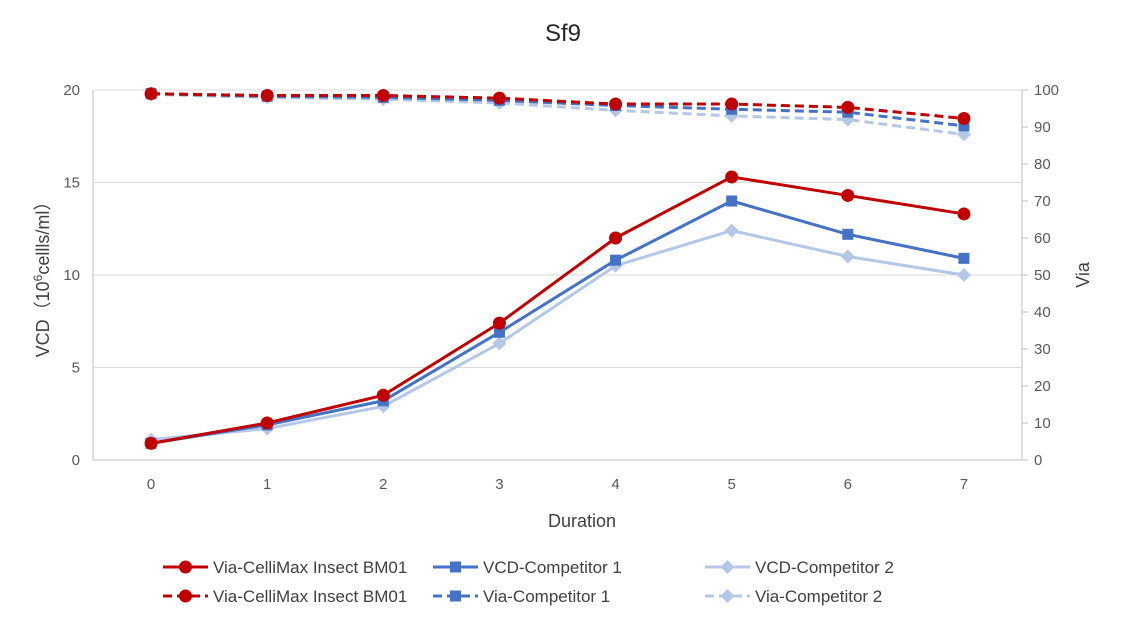 The image size is (1127, 627). Describe the element at coordinates (818, 596) in the screenshot. I see `legend-label: Via-Competitor 2` at that location.